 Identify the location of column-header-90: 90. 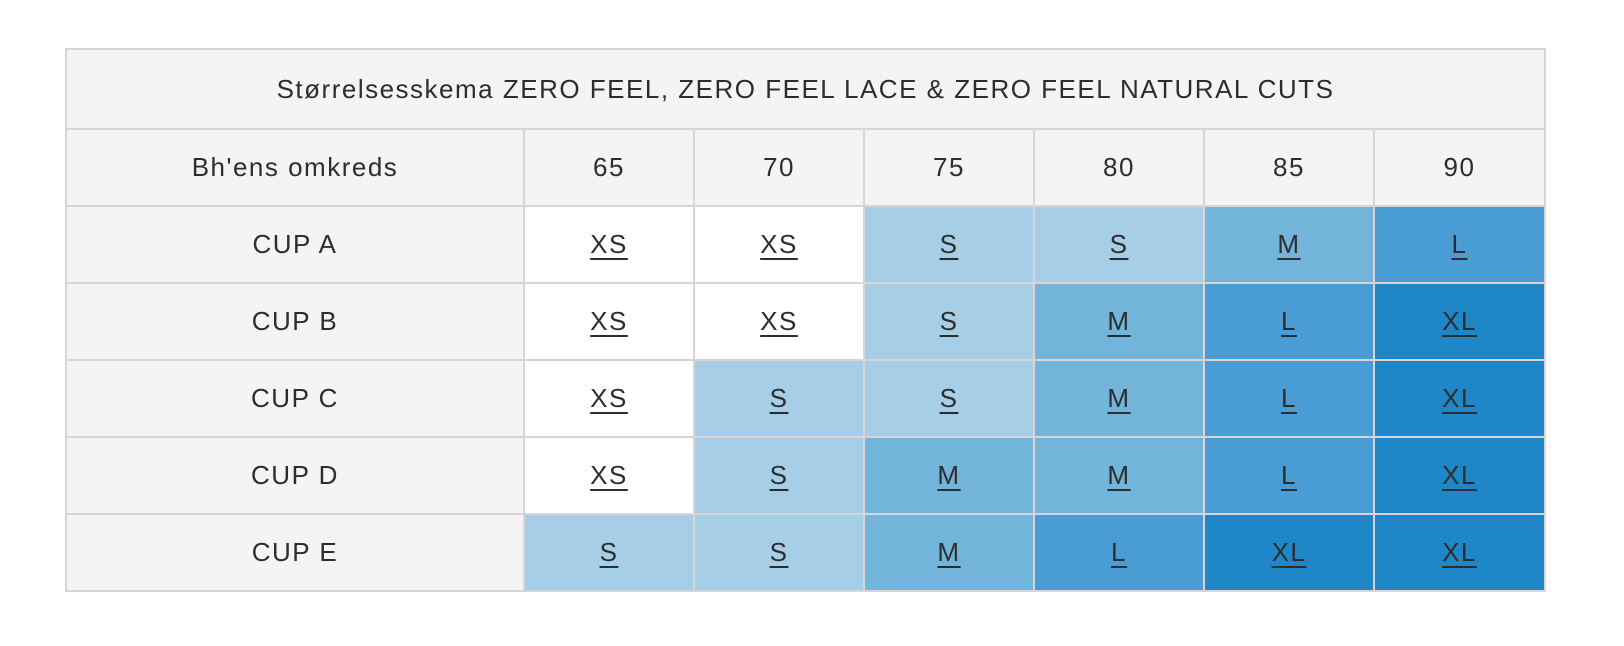
(1459, 167).